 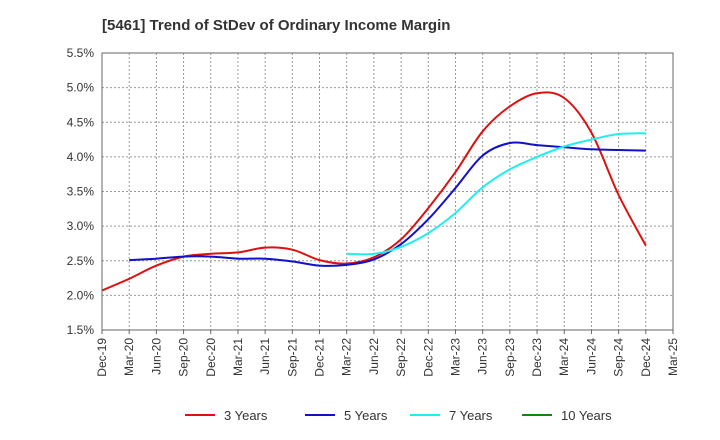 I want to click on x-tick-label: Jun-22, so click(x=374, y=356).